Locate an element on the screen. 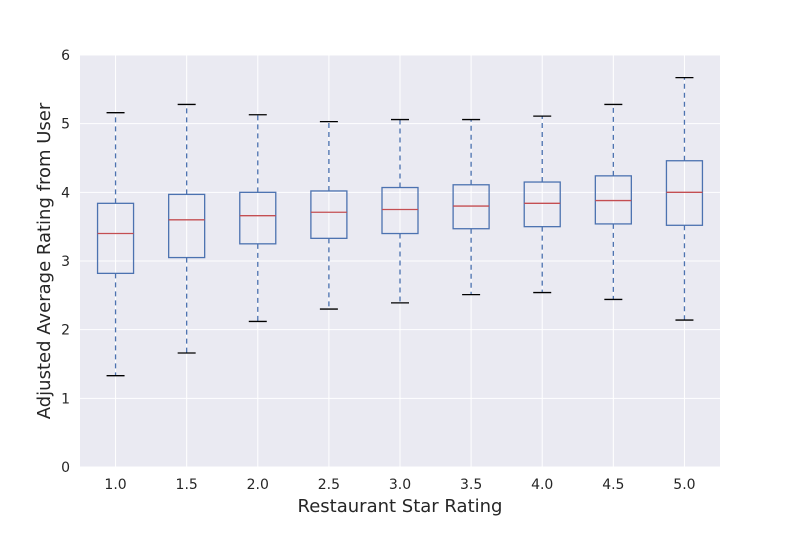  box-3.5 is located at coordinates (471, 207).